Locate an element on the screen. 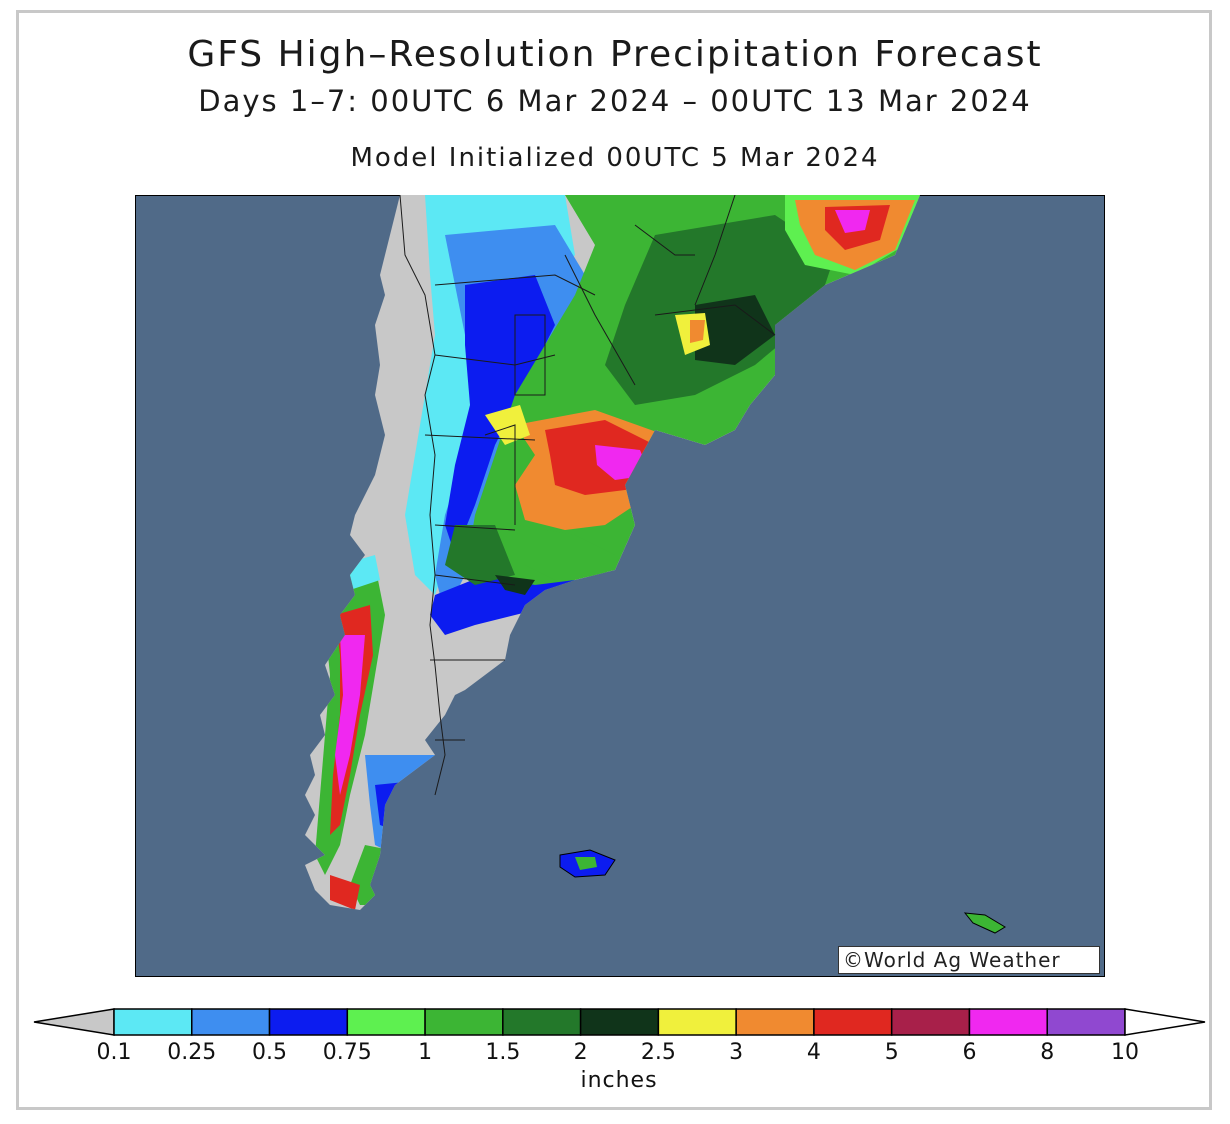 This screenshot has width=1230, height=1124. colorbar-tick-label: 0.25 is located at coordinates (192, 1052).